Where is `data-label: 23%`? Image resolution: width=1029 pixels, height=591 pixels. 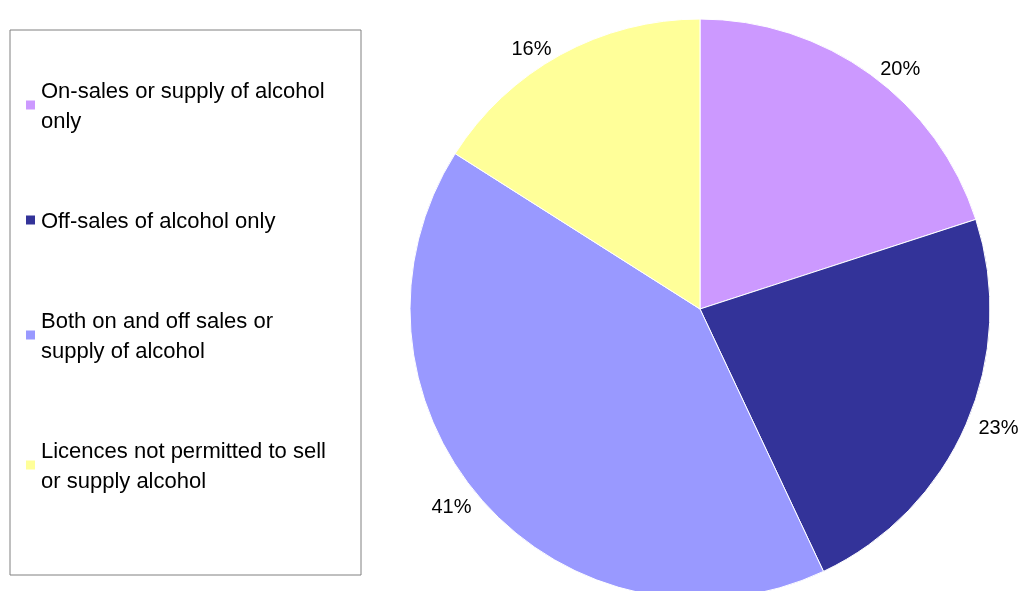
data-label: 23% is located at coordinates (998, 427).